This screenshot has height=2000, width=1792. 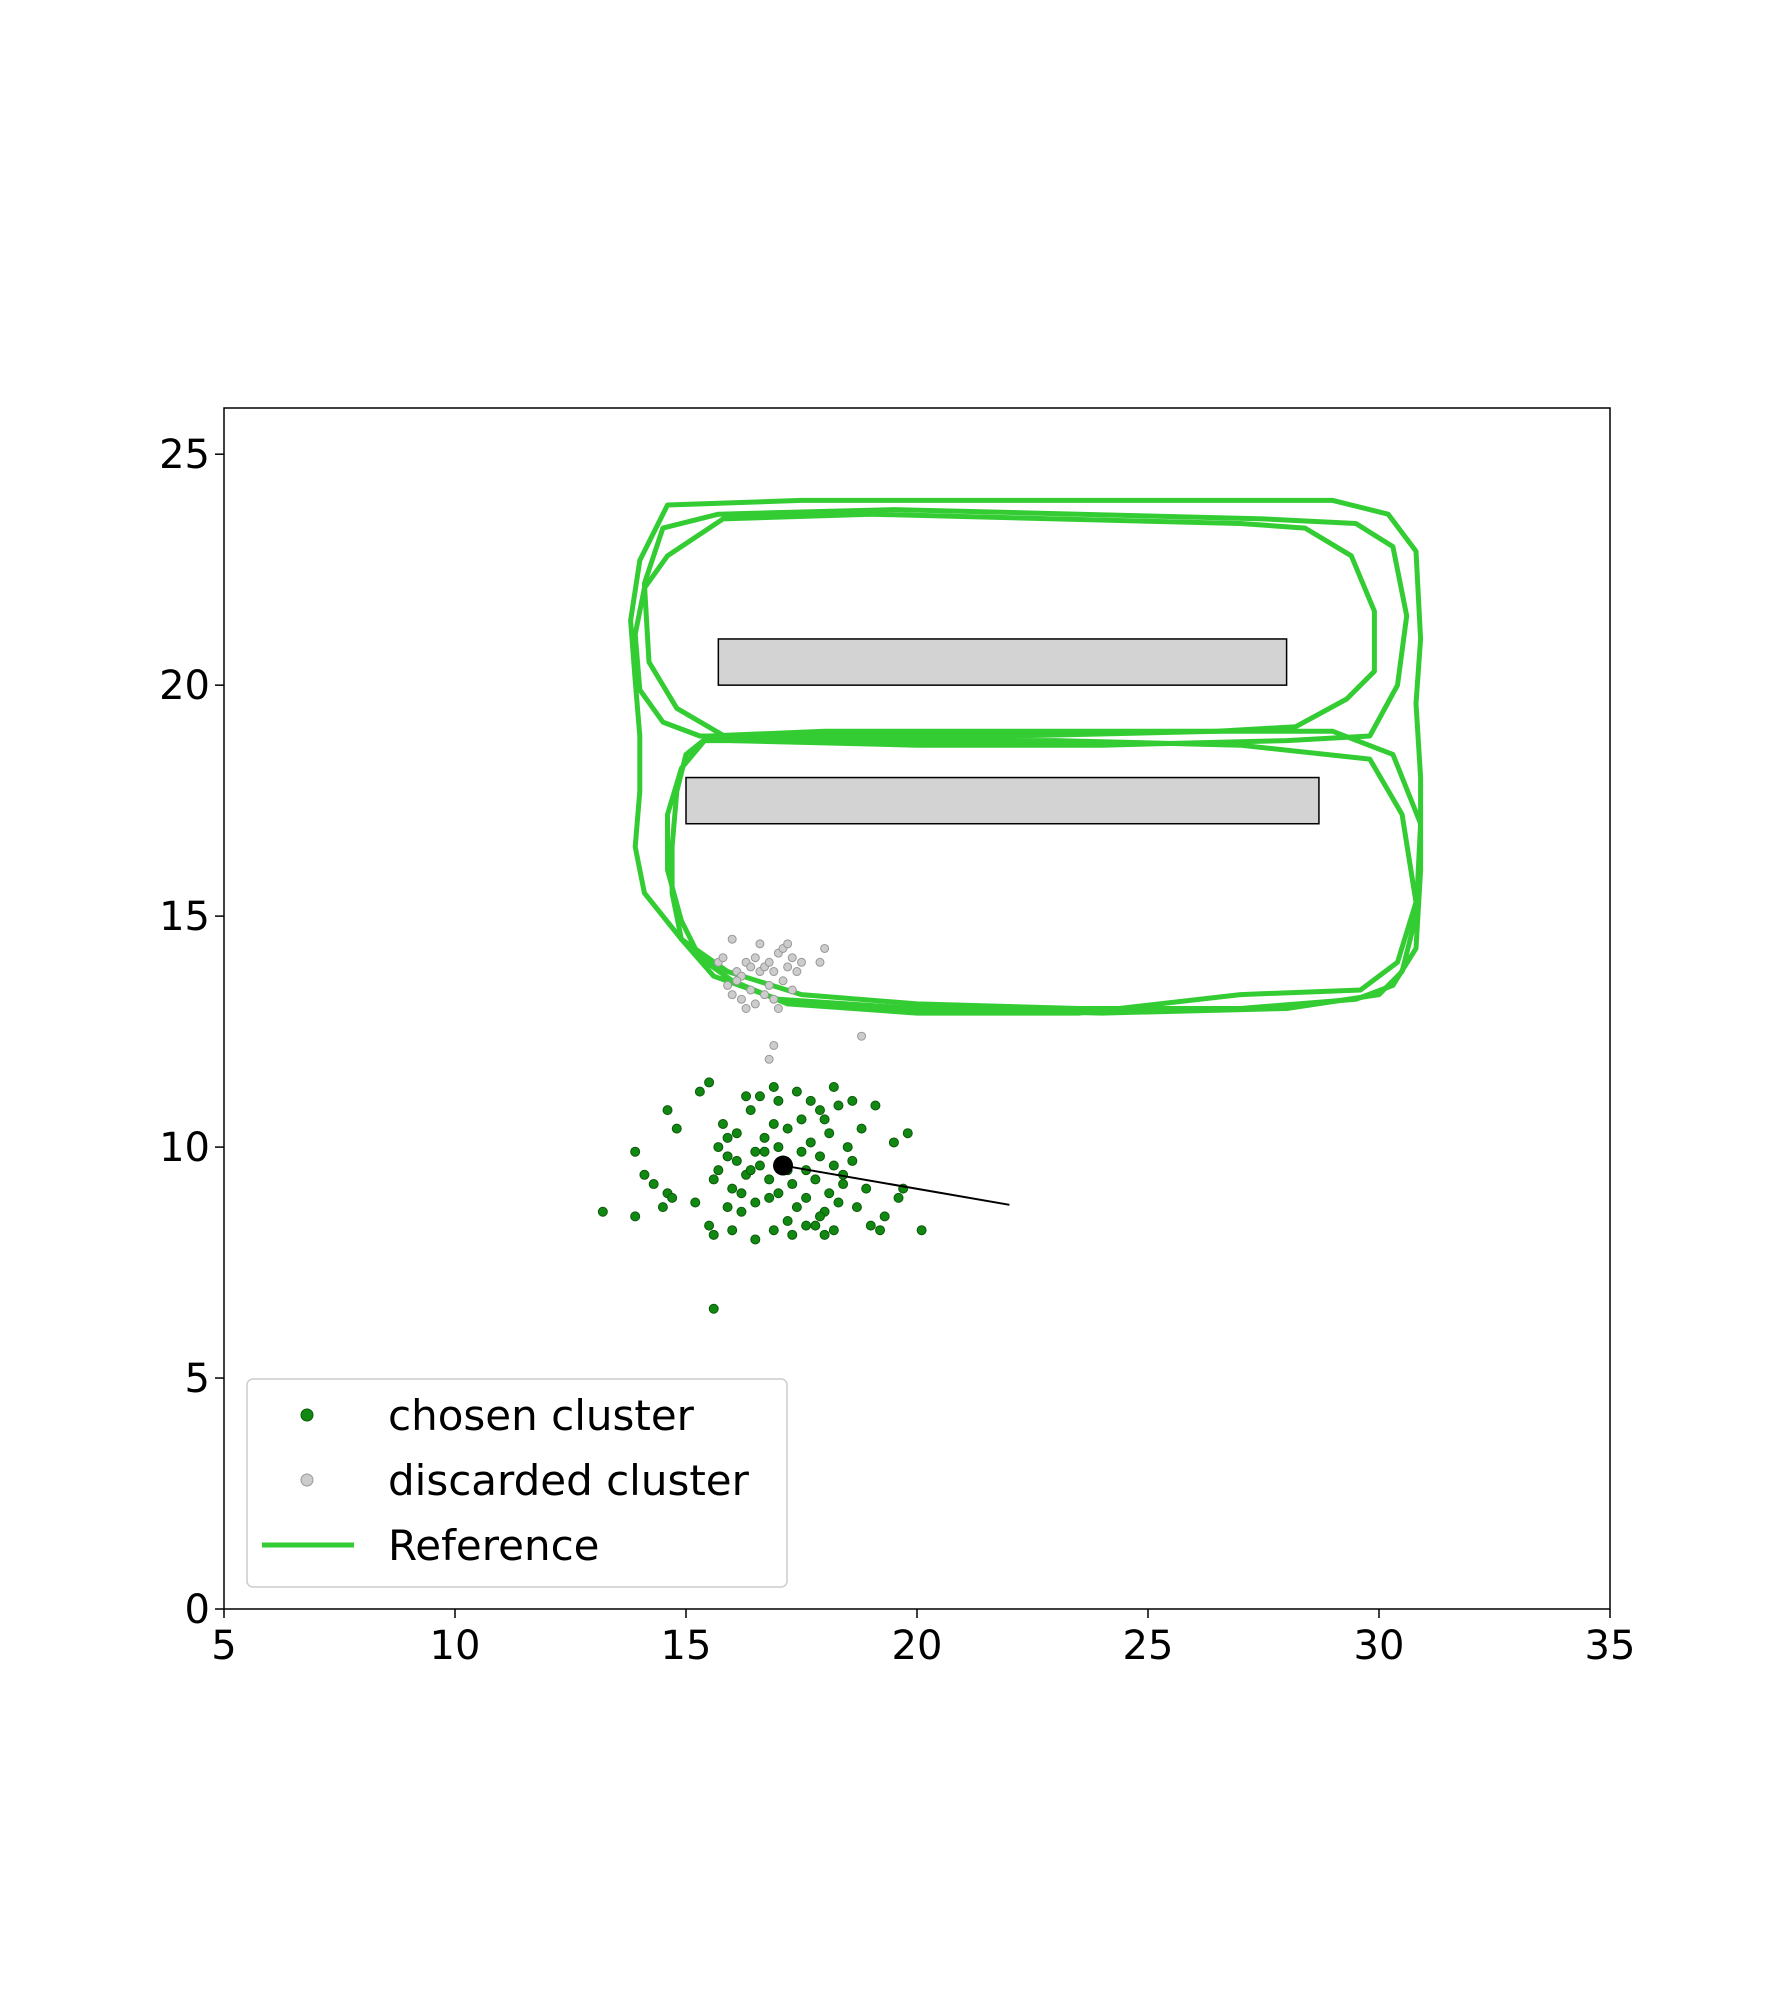 What do you see at coordinates (494, 1545) in the screenshot?
I see `legend-label-reference: Reference` at bounding box center [494, 1545].